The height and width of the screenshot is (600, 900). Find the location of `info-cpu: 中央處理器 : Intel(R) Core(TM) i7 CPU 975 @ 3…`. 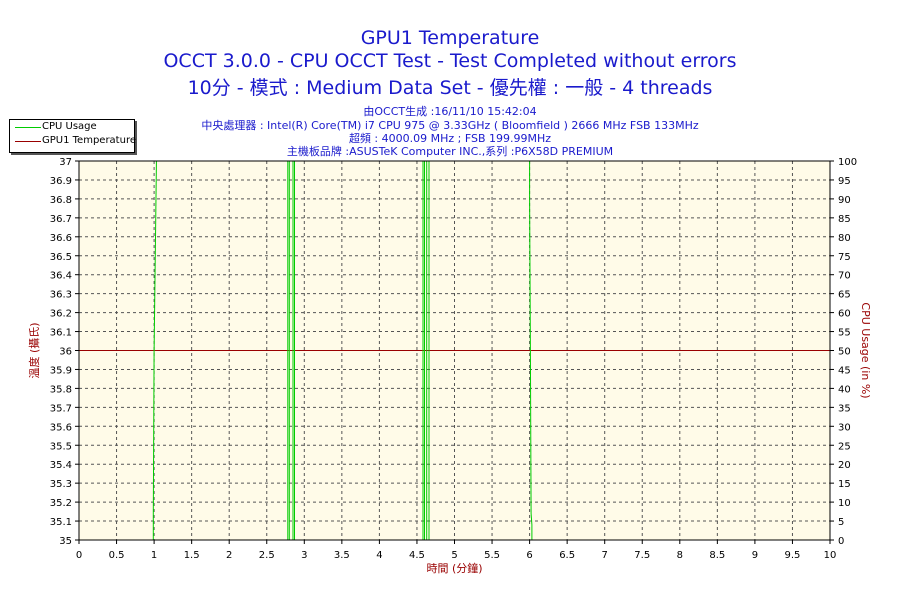

info-cpu: 中央處理器 : Intel(R) Core(TM) i7 CPU 975 @ 3… is located at coordinates (450, 125).